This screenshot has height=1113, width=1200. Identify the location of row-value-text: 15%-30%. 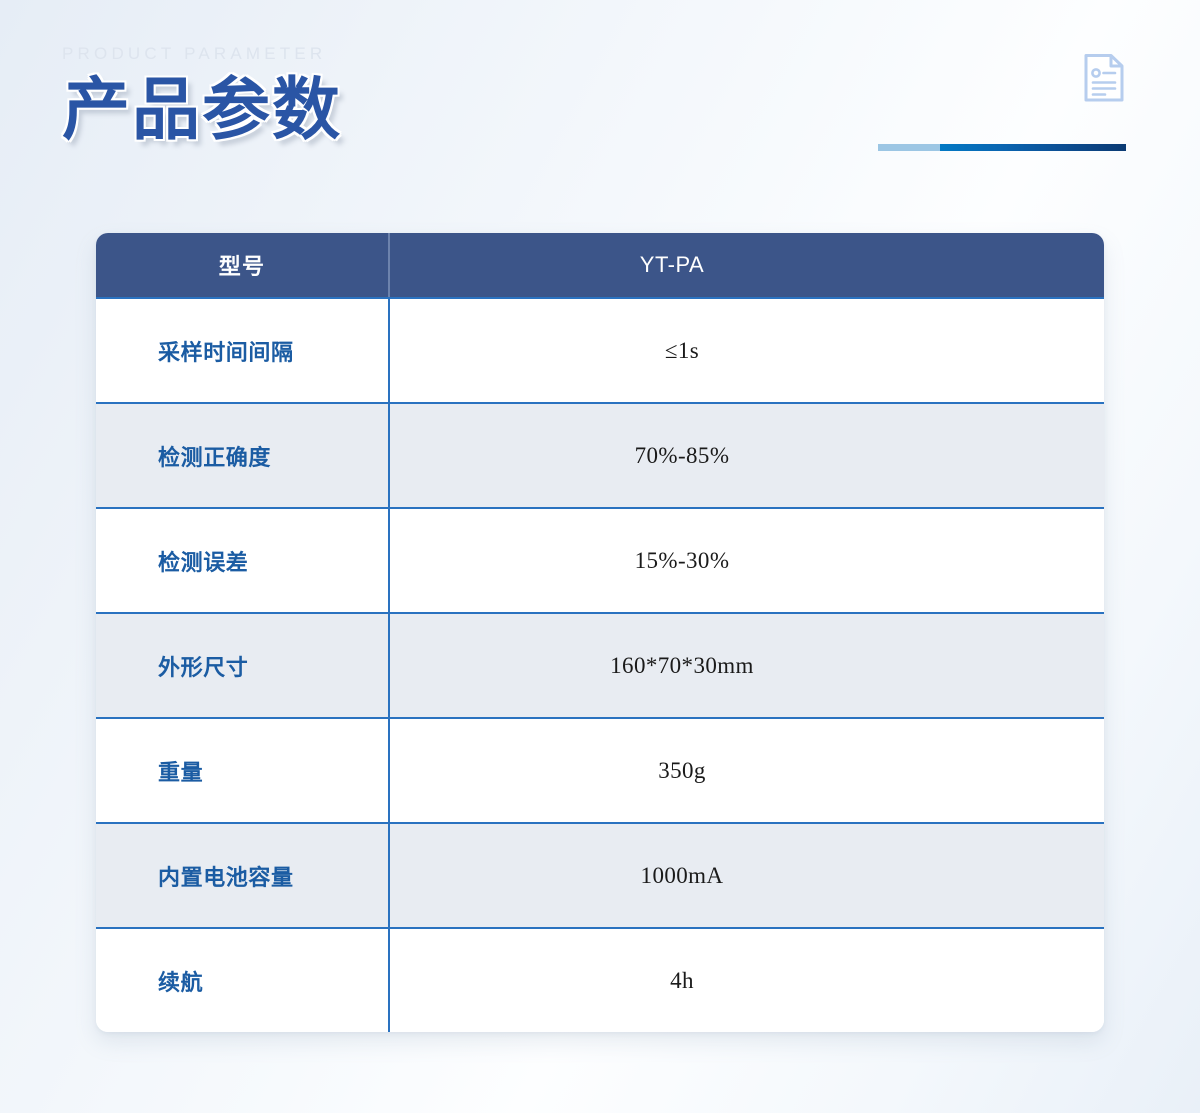
(682, 560).